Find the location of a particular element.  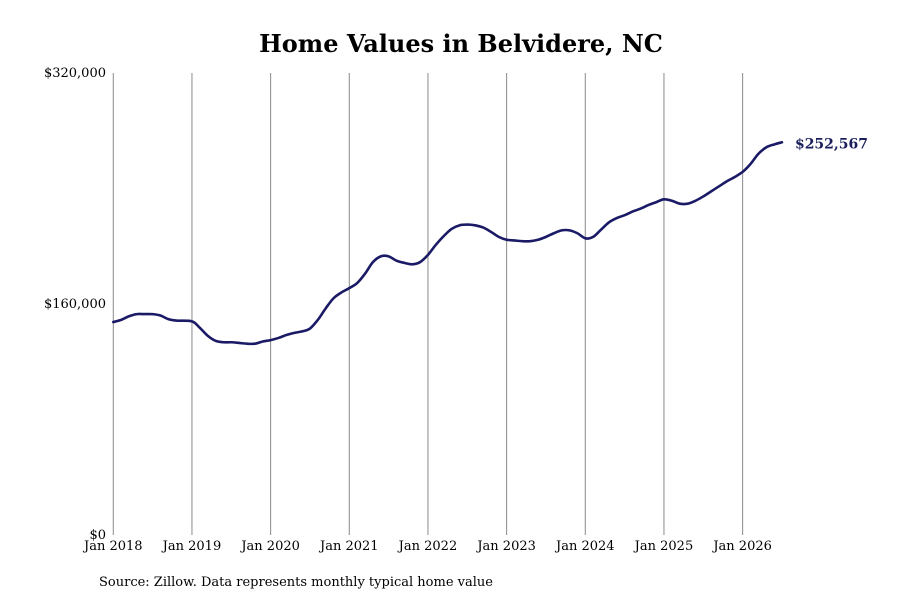

x-tick-label: Jan 2022 is located at coordinates (427, 546).